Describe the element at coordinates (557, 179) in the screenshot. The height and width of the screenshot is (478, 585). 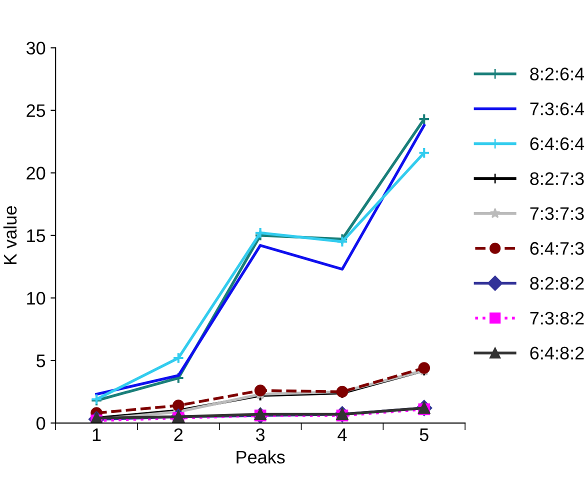
I see `legend-label: 8:2:7:3` at that location.